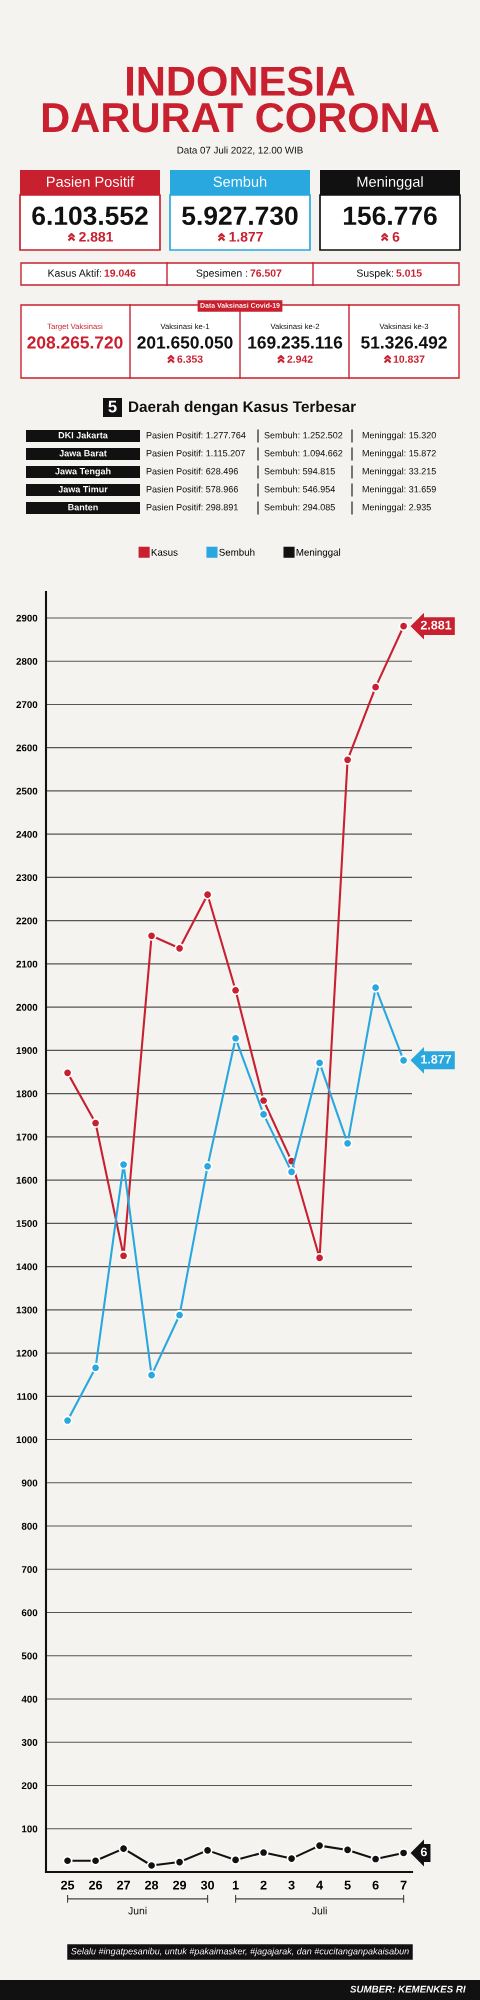 The image size is (480, 2000). What do you see at coordinates (27, 878) in the screenshot?
I see `y-tick-label: 2300` at bounding box center [27, 878].